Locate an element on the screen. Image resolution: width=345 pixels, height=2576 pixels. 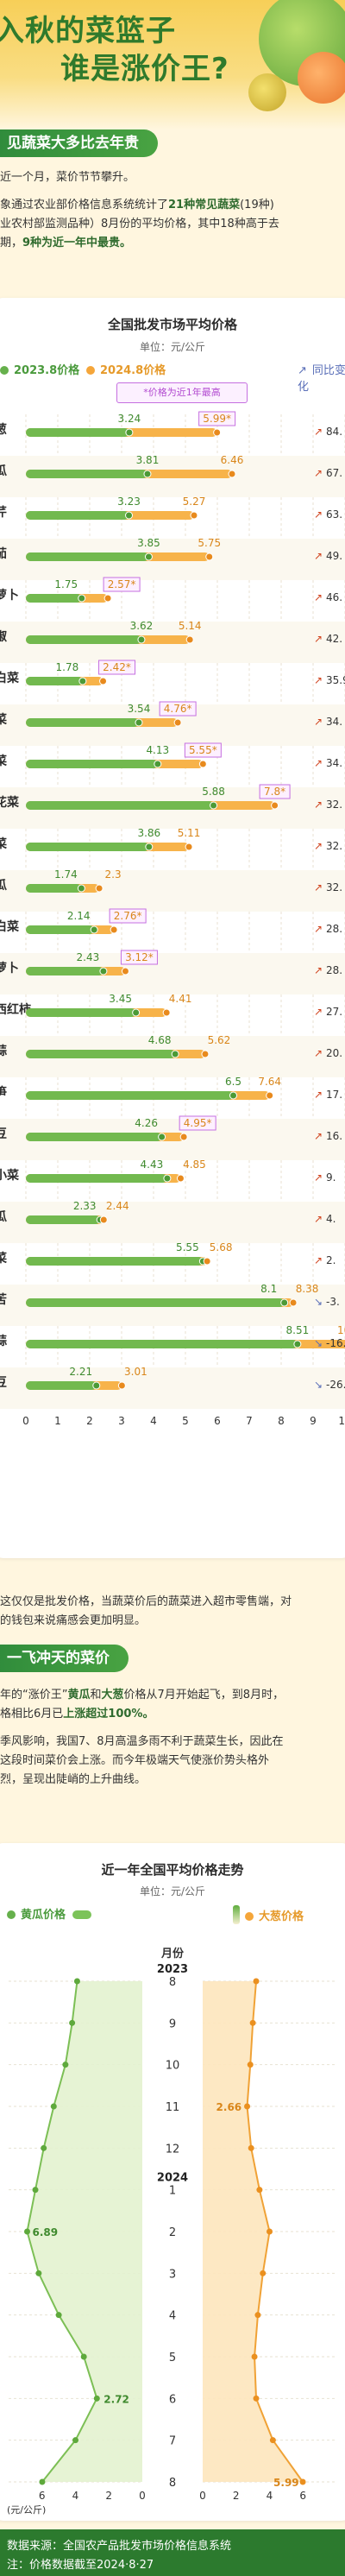
yoy-label: 20. is located at coordinates (334, 1053).